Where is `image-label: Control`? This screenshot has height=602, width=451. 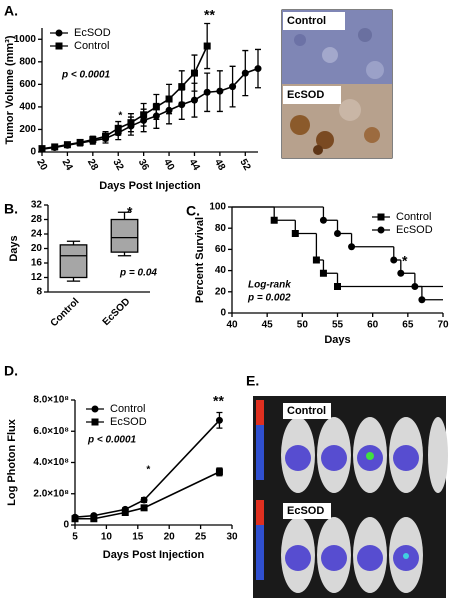
image-label: Control is located at coordinates (306, 21).